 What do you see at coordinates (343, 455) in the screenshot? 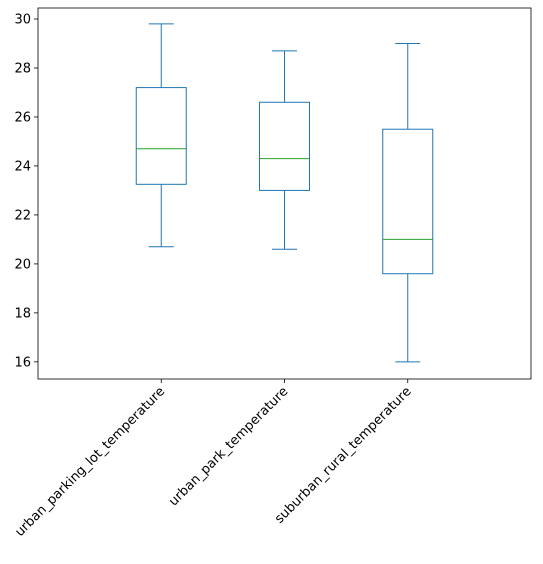
I see `x-tick-label: suburban_rural_temperature` at bounding box center [343, 455].